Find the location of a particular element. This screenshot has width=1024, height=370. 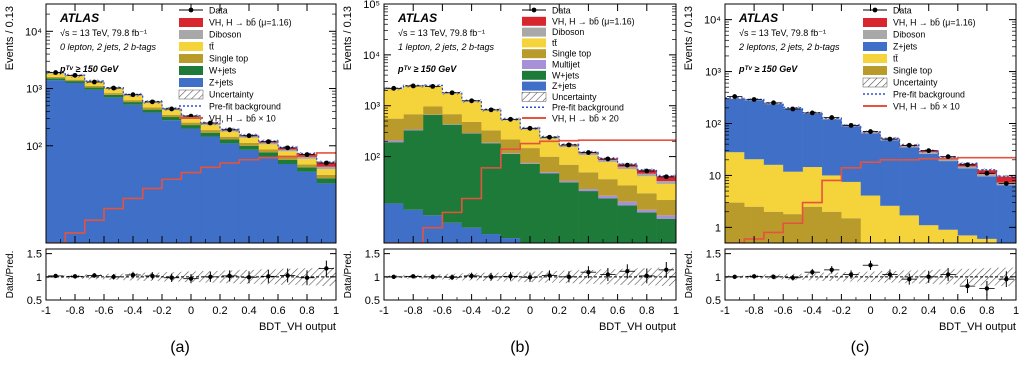

ratio-y-axis-label: Data/Pred. is located at coordinates (689, 275).